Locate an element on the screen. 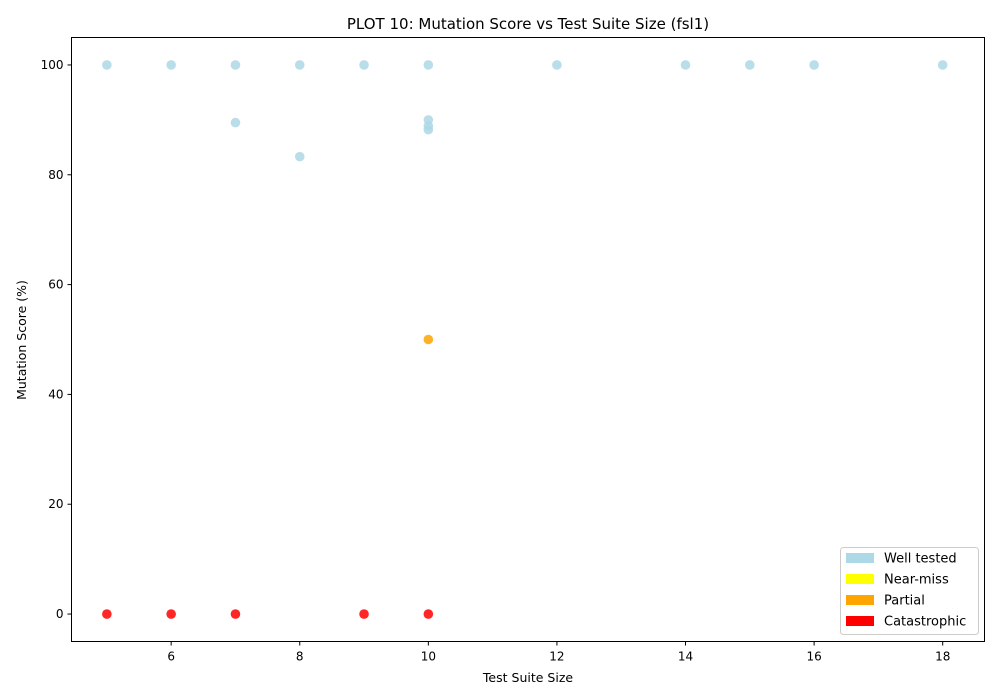  legend-label: Well tested is located at coordinates (920, 559).